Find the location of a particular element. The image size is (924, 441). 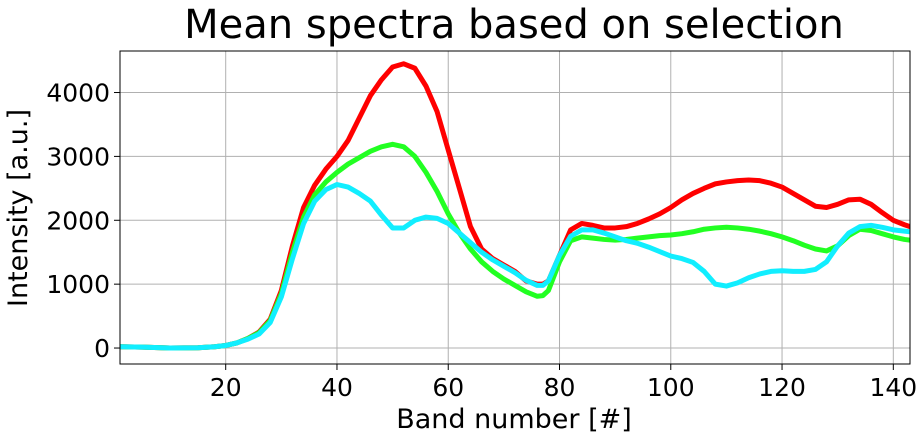

y-tick-label: 4000 is located at coordinates (78, 93).